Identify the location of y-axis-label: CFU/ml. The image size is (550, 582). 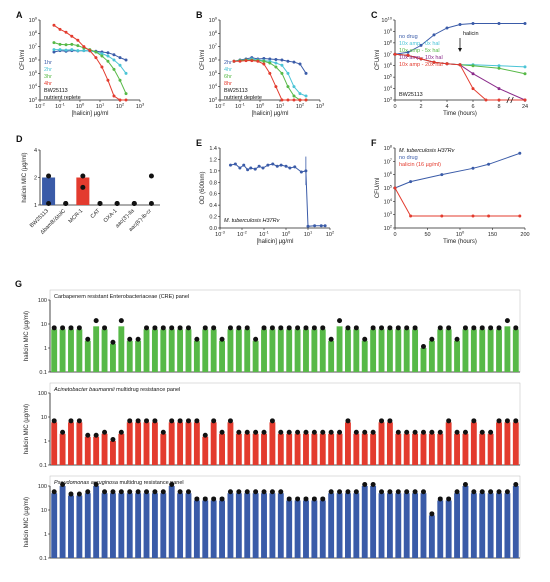
(203, 60).